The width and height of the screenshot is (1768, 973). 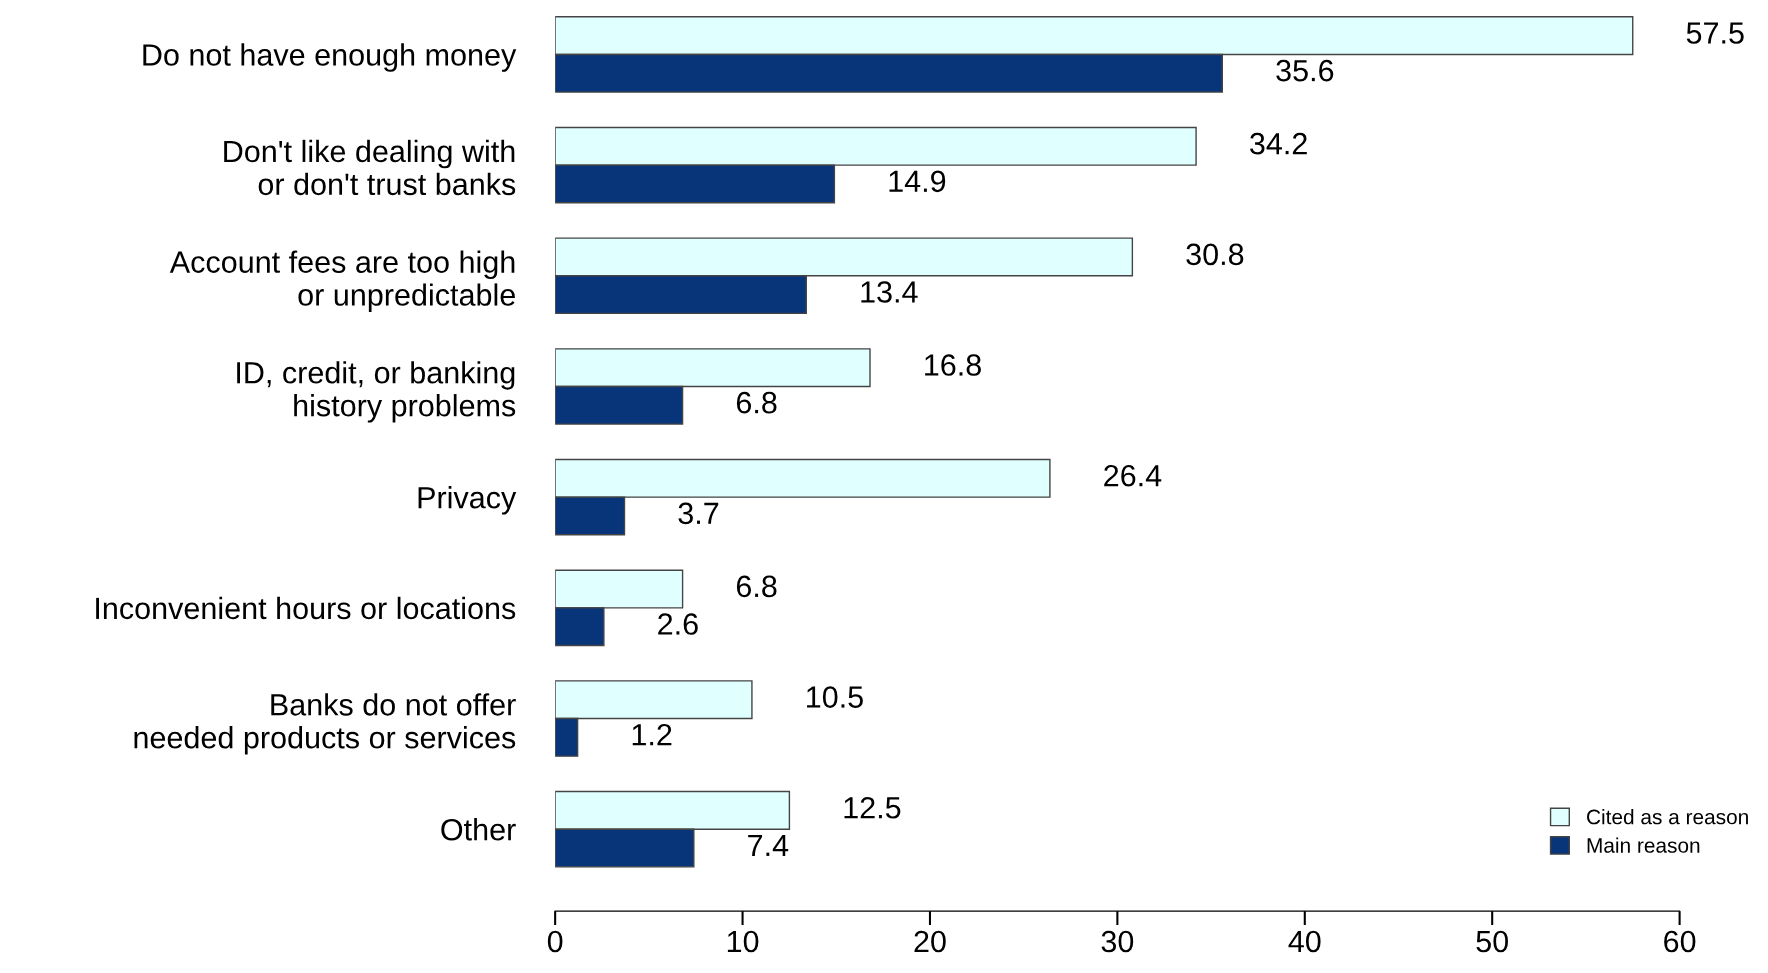 What do you see at coordinates (555, 941) in the screenshot?
I see `x-tick-label: 0` at bounding box center [555, 941].